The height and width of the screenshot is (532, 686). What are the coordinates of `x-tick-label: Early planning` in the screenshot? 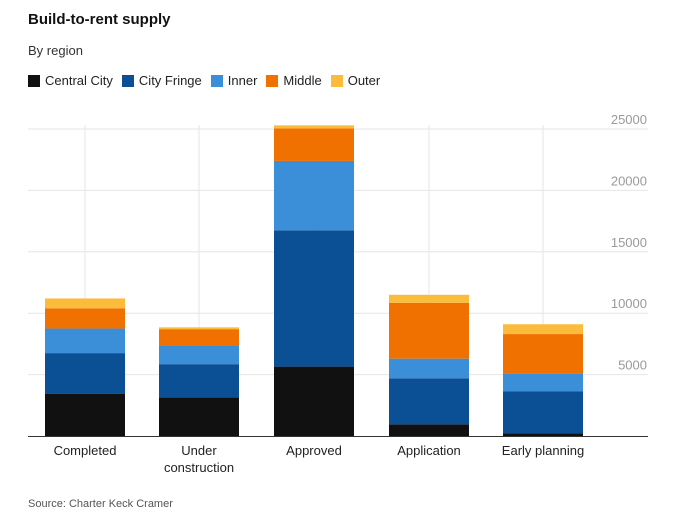 It's located at (543, 450).